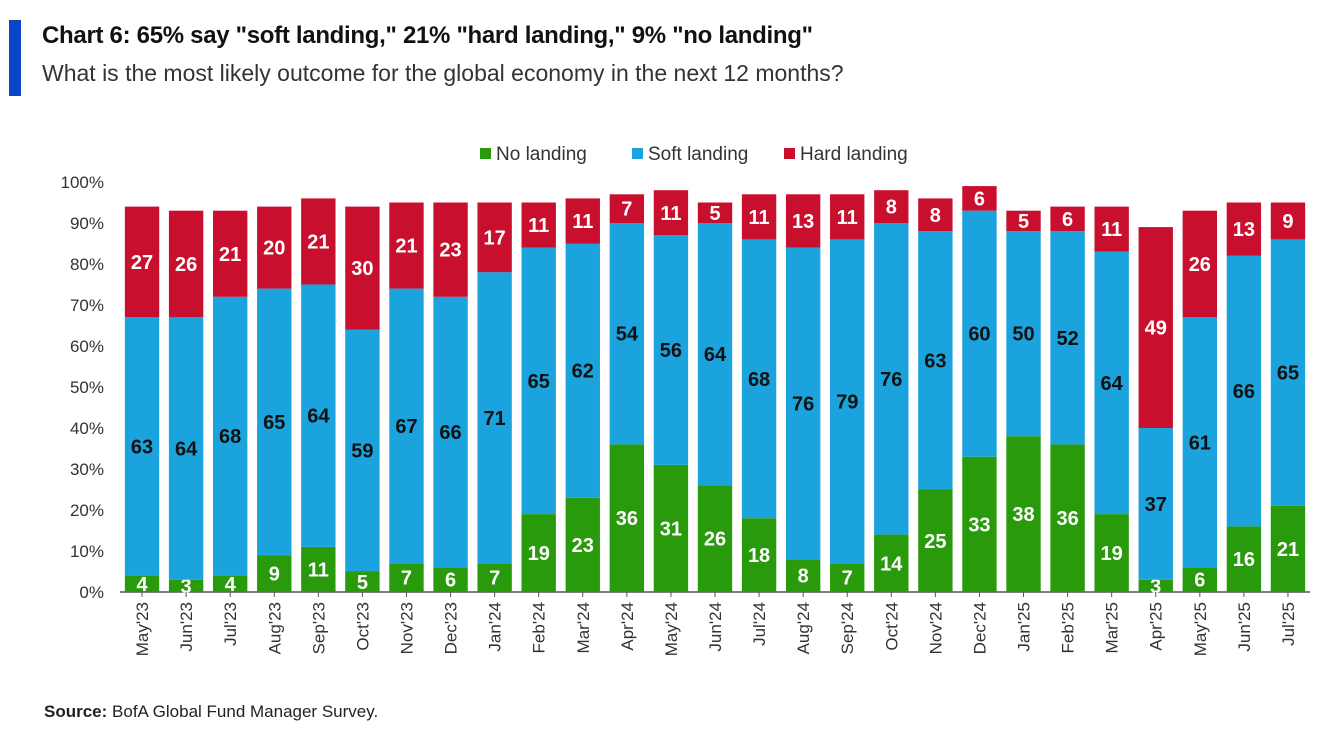  Describe the element at coordinates (541, 154) in the screenshot. I see `legend-label: No landing` at that location.